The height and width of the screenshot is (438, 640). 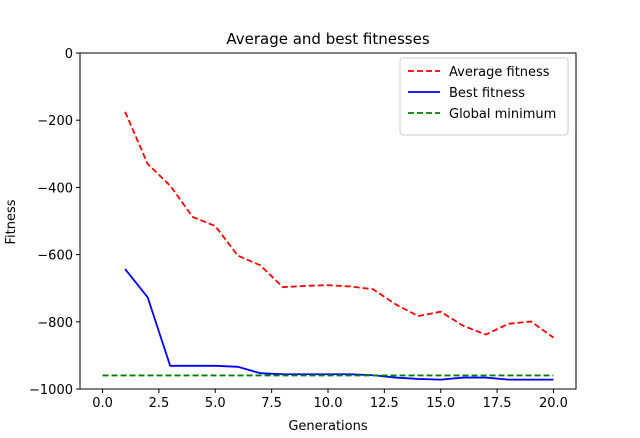 I want to click on y-tick-label: −600, so click(x=55, y=256).